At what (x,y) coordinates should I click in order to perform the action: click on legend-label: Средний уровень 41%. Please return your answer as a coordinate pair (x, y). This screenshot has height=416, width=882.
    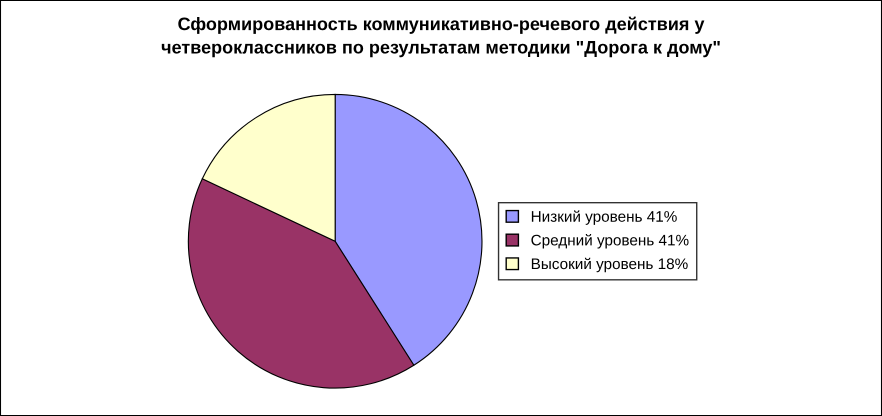
    Looking at the image, I should click on (610, 241).